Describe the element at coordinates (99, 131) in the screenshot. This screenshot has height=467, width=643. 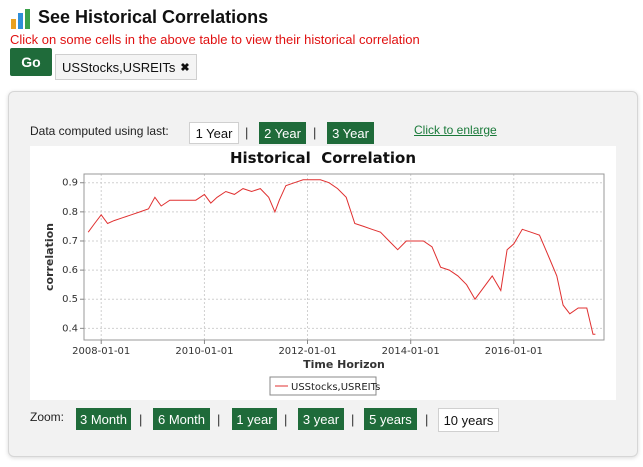
I see `computed-label: Data computed using last:` at that location.